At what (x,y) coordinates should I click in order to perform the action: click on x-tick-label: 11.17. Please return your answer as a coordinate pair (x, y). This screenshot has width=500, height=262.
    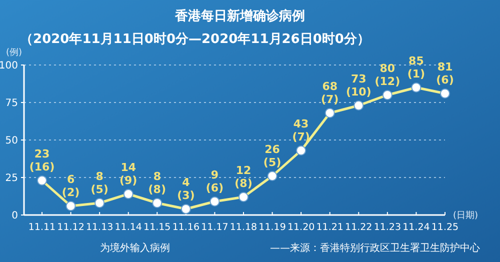
    Looking at the image, I should click on (214, 227).